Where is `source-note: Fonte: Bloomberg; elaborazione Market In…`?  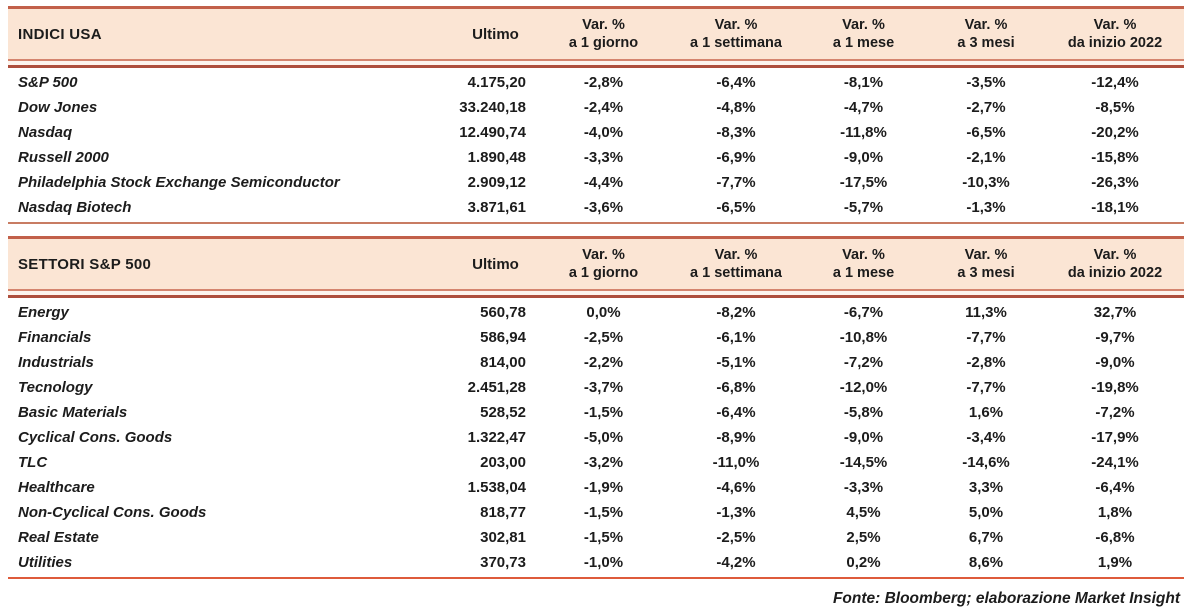 source-note: Fonte: Bloomberg; elaborazione Market In… is located at coordinates (1006, 598).